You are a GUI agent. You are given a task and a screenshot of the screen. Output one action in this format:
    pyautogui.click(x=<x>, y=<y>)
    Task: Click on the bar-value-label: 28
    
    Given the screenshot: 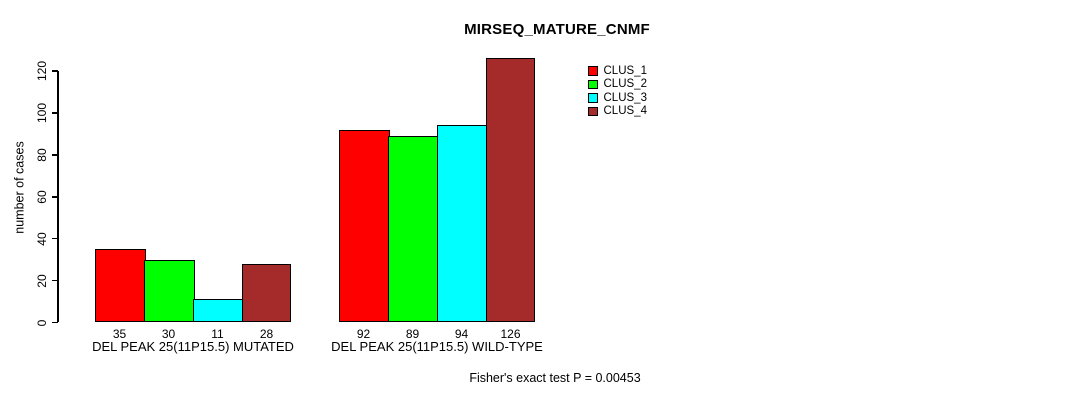 What is the action you would take?
    pyautogui.click(x=266, y=333)
    